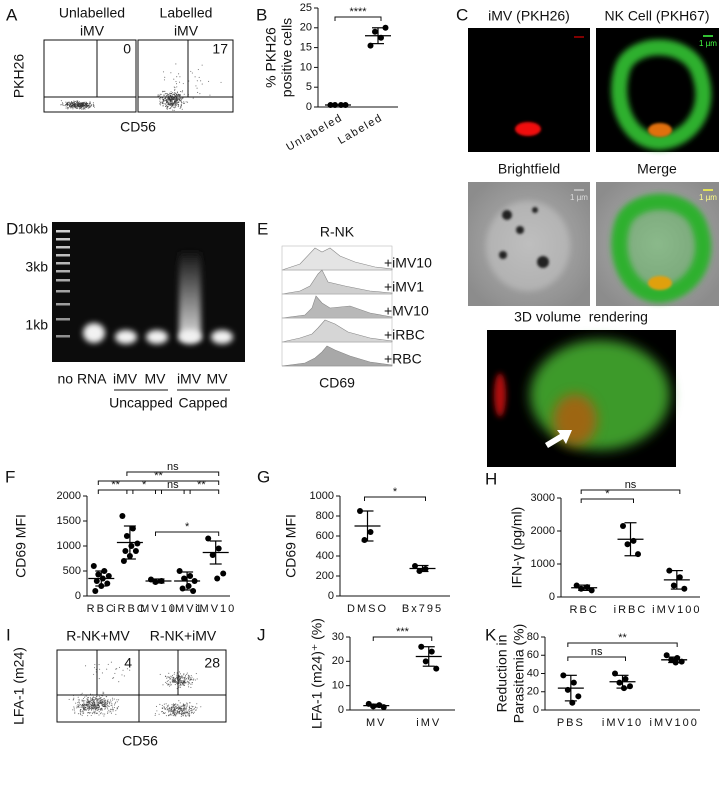 The height and width of the screenshot is (786, 719). I want to click on lane-label: MV, so click(218, 379).